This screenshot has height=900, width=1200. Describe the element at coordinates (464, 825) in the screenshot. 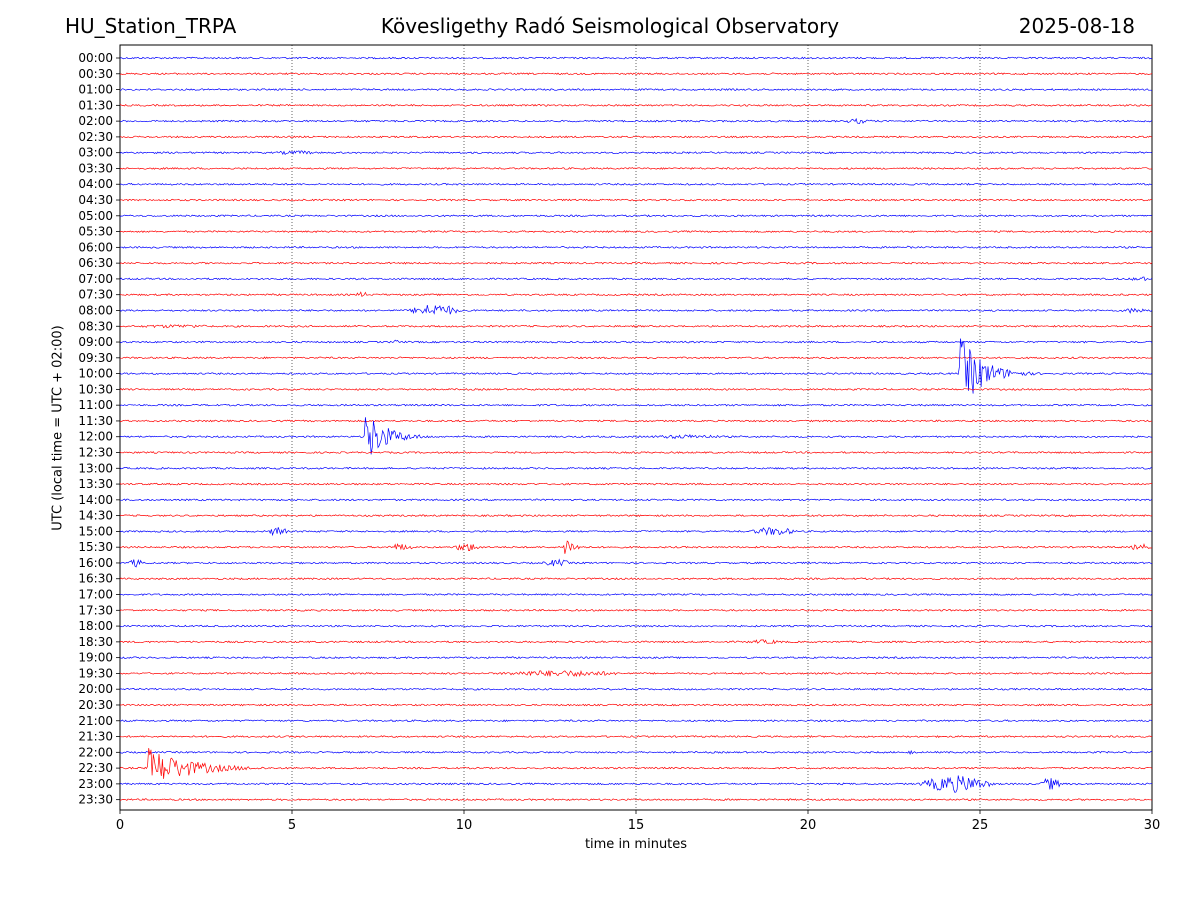

I see `x-tick-label: 10` at that location.